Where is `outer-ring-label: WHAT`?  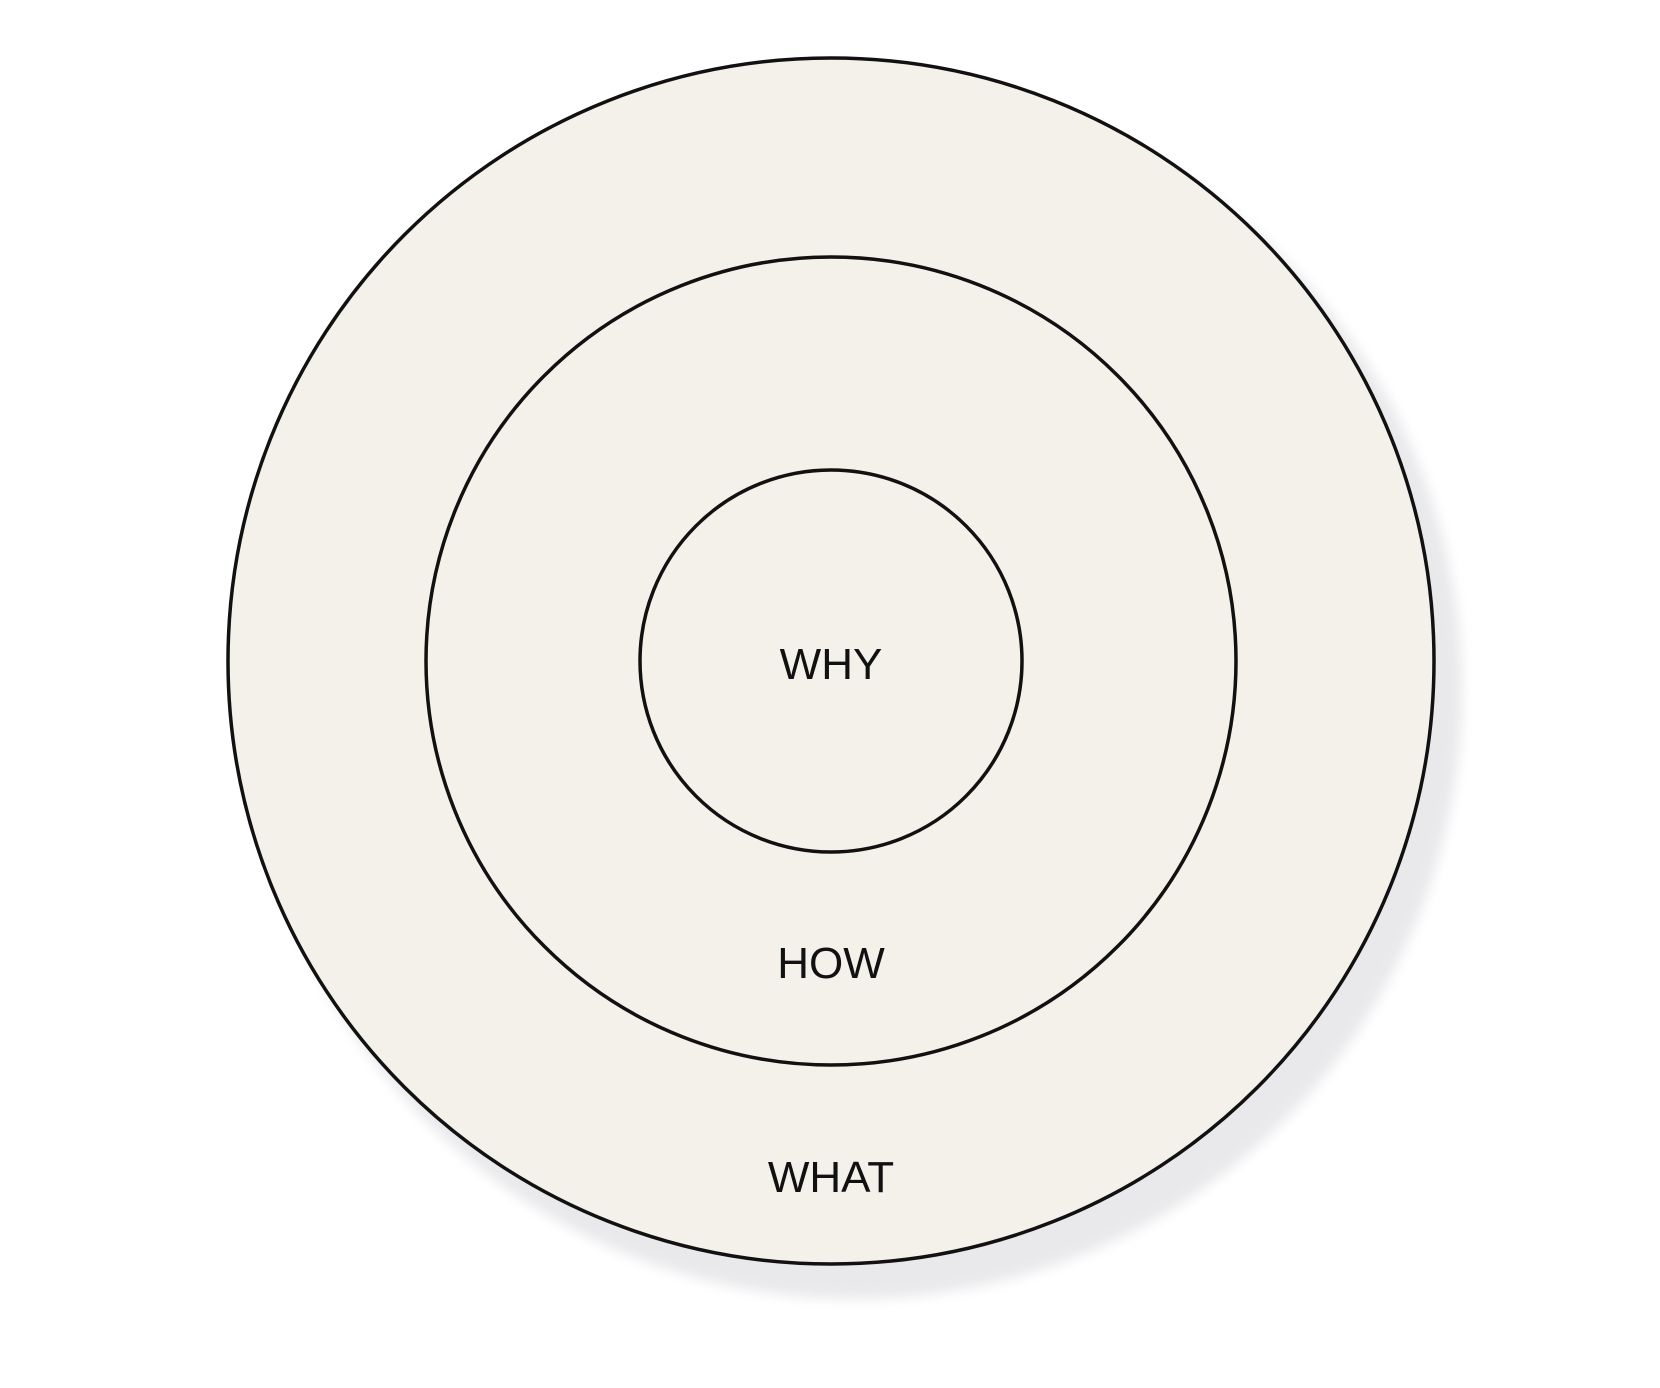
outer-ring-label: WHAT is located at coordinates (831, 1177).